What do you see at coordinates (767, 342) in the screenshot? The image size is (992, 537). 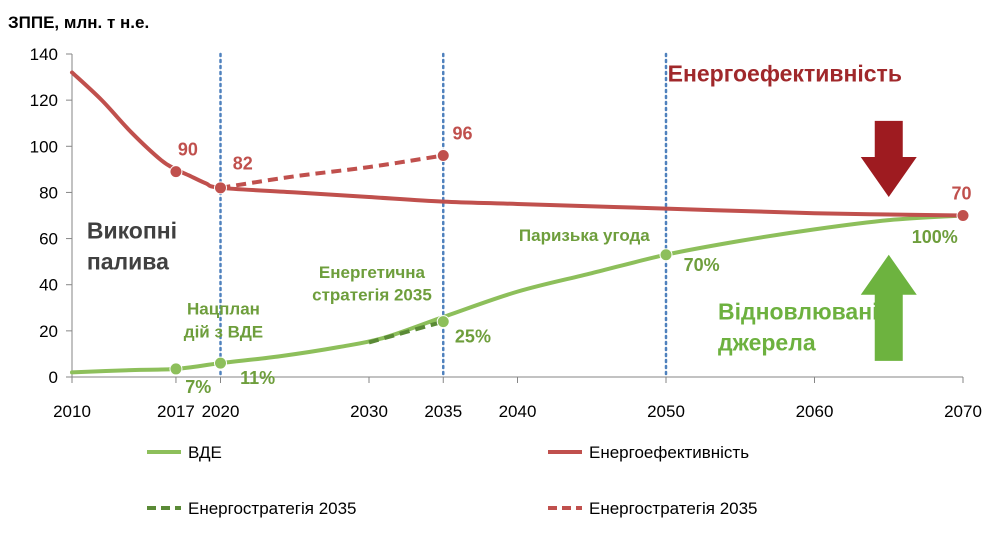 I see `annotation-text: джерела` at bounding box center [767, 342].